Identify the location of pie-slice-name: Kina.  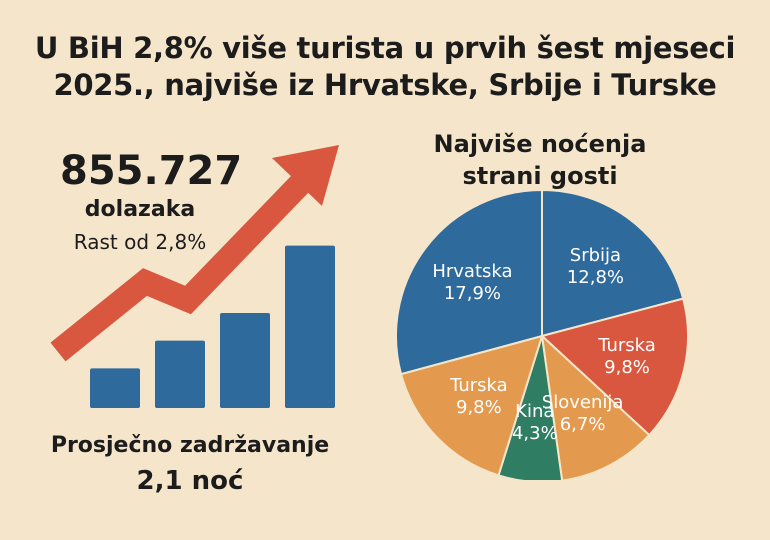
(535, 412).